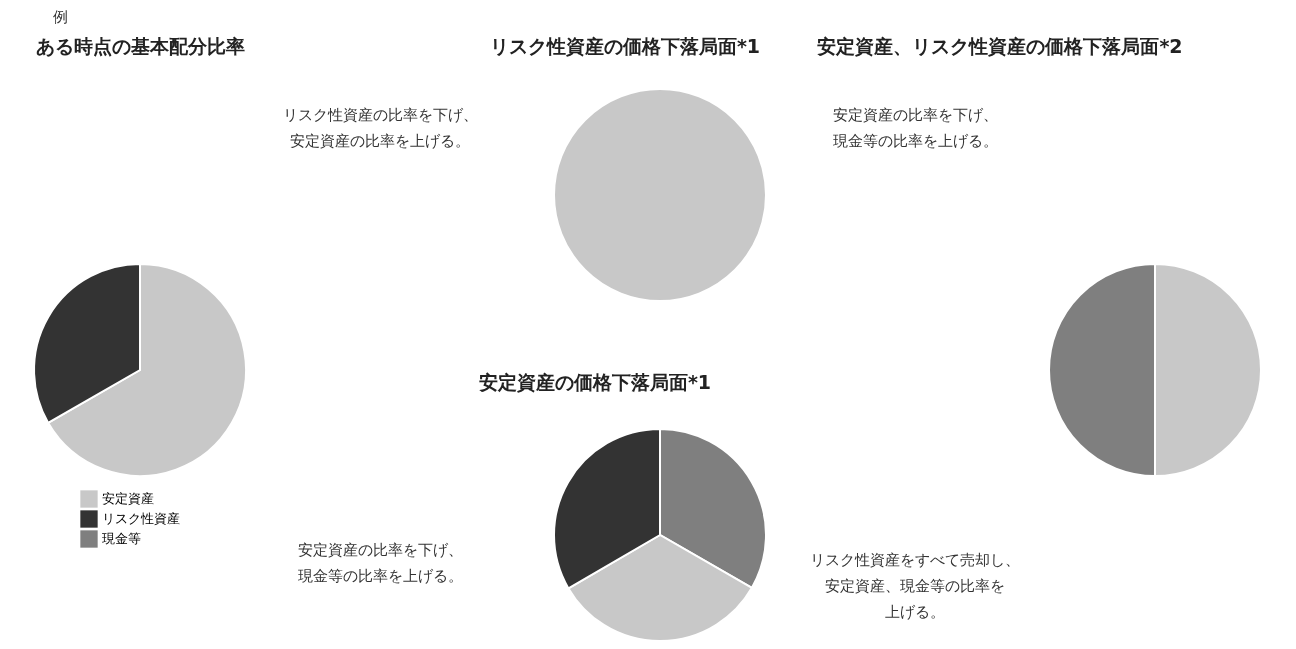 This screenshot has height=649, width=1296. I want to click on chart-title: 安定資産、リスク性資産の価格下落局面*2, so click(1000, 46).